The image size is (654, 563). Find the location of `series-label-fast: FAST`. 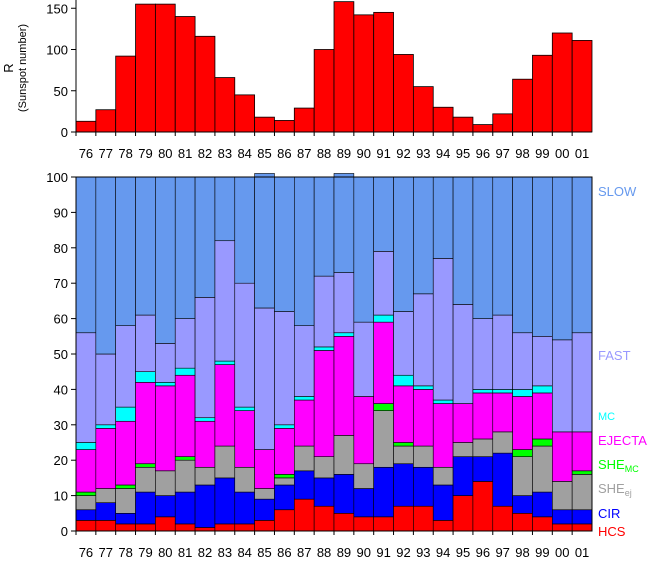

series-label-fast: FAST is located at coordinates (614, 355).